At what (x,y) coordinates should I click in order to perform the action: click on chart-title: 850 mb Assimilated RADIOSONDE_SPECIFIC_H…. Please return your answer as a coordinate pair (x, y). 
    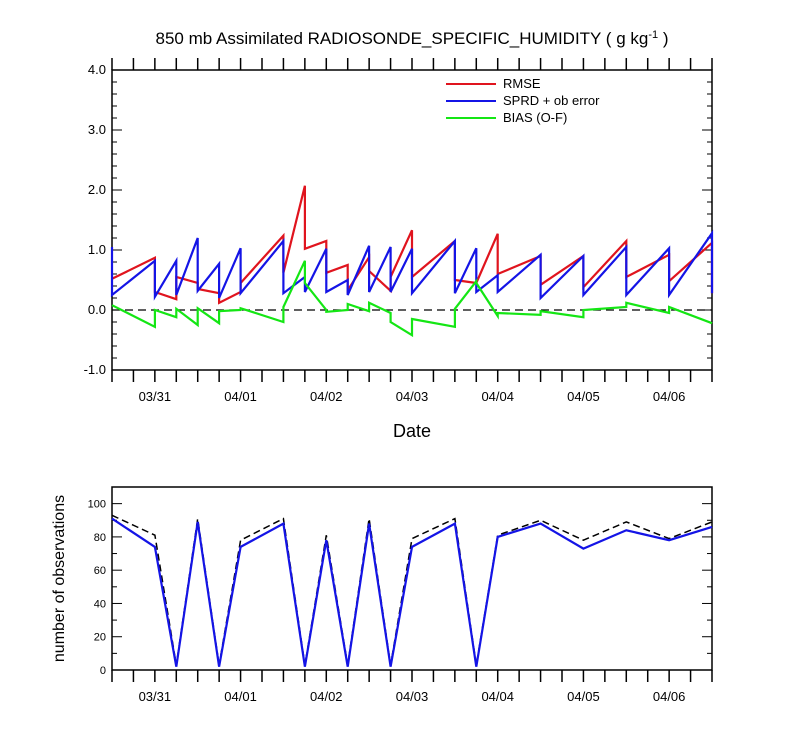
    Looking at the image, I should click on (412, 38).